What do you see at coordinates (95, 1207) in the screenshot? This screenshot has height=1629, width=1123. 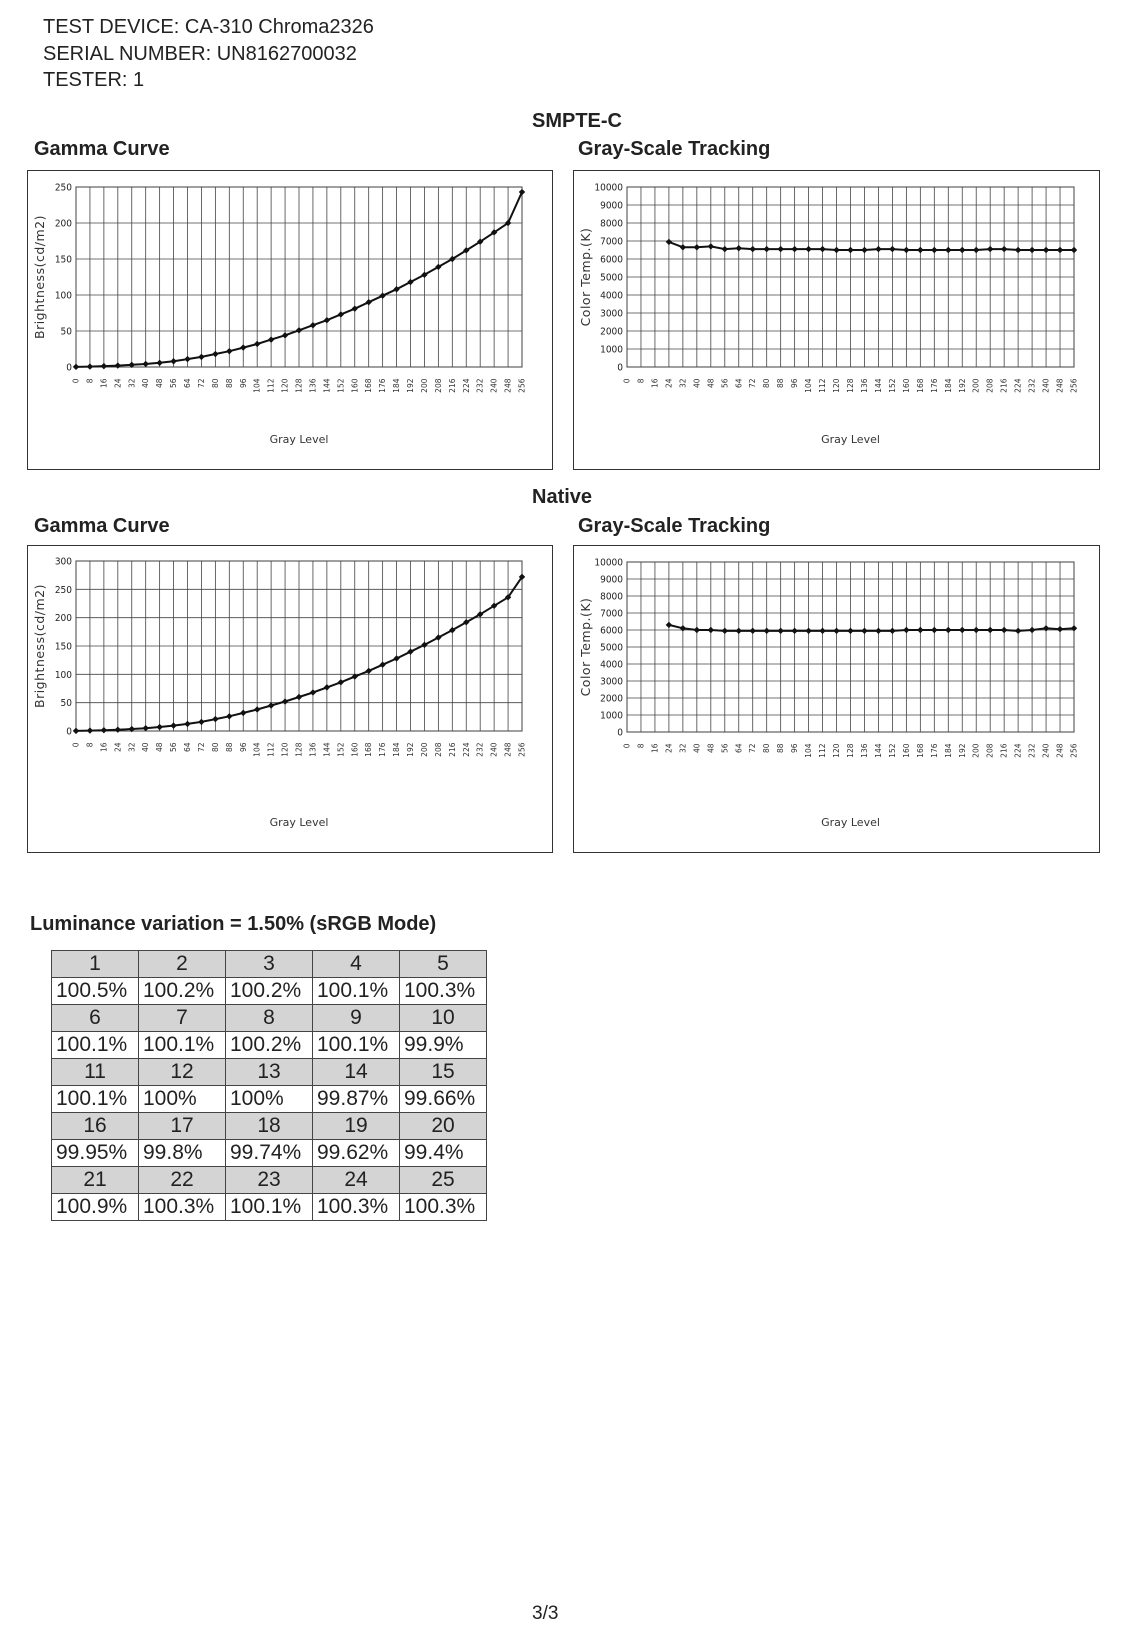 I see `lum-cell-value: 100.9%` at bounding box center [95, 1207].